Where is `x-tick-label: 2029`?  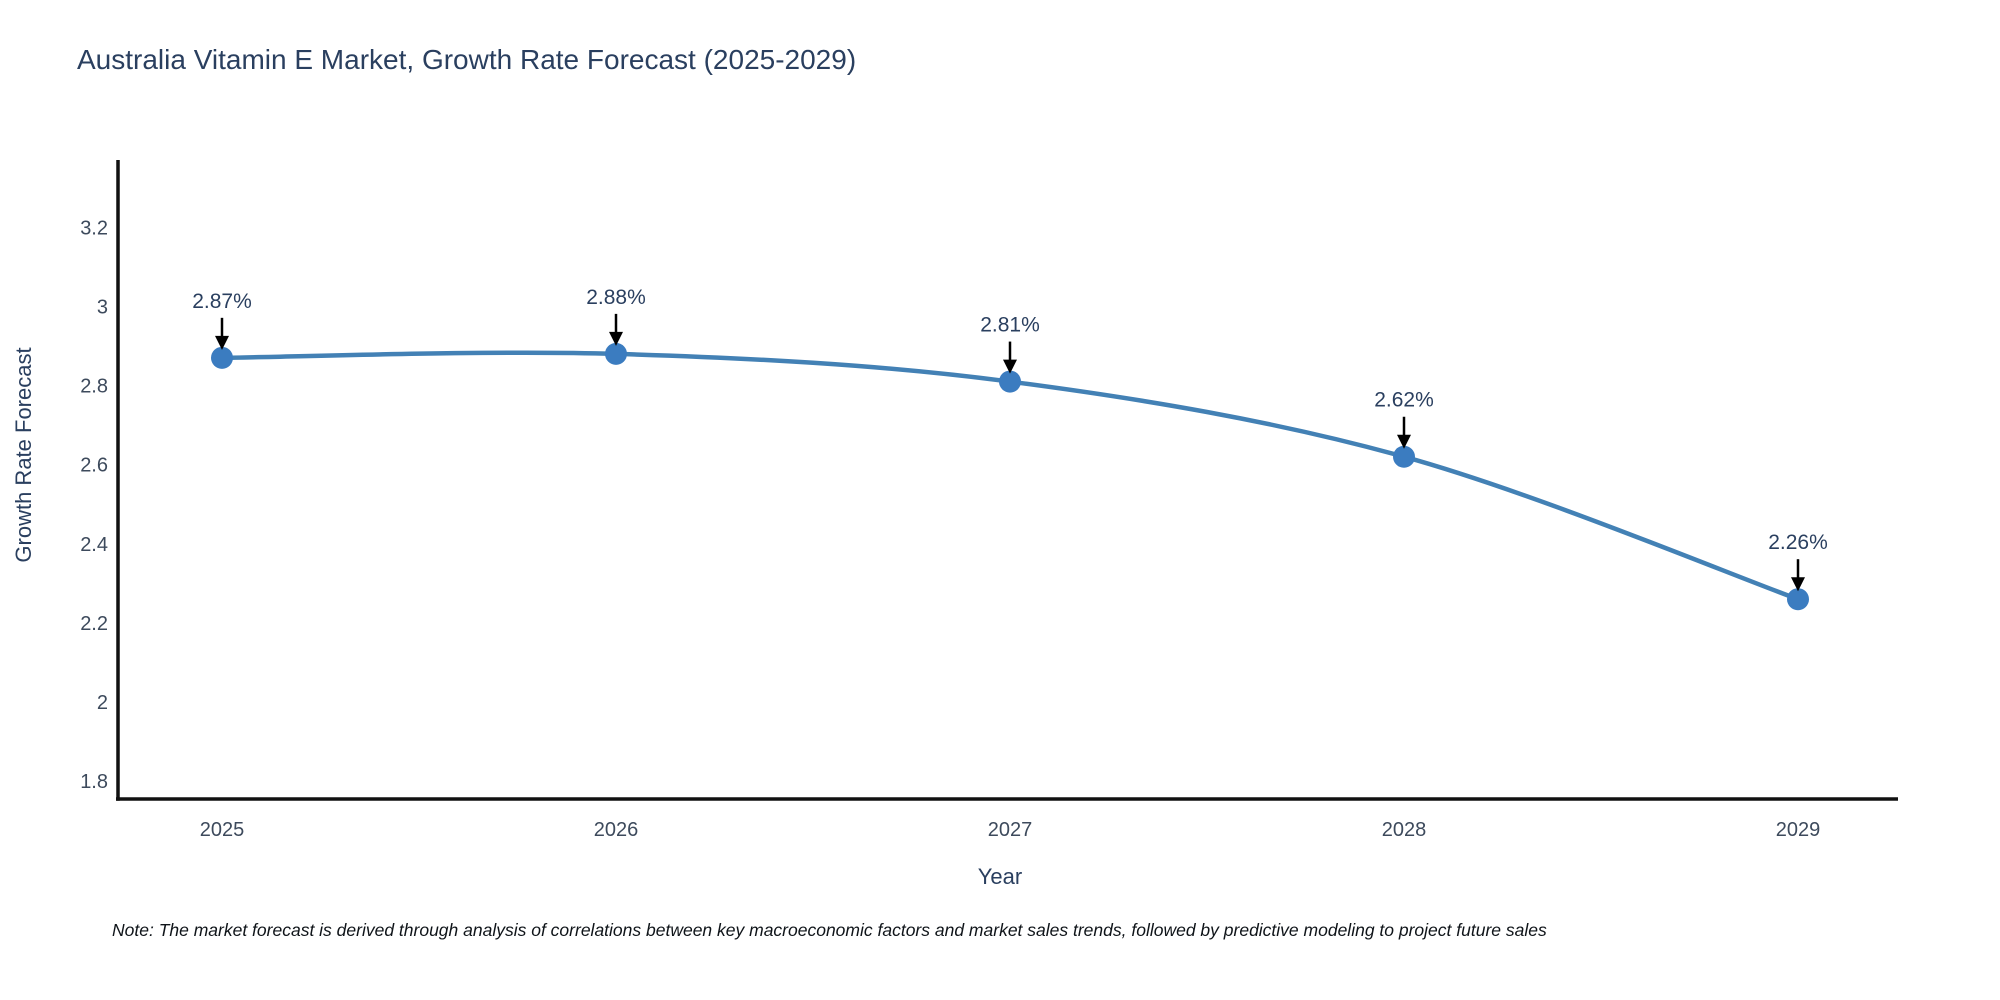
x-tick-label: 2029 is located at coordinates (1798, 830).